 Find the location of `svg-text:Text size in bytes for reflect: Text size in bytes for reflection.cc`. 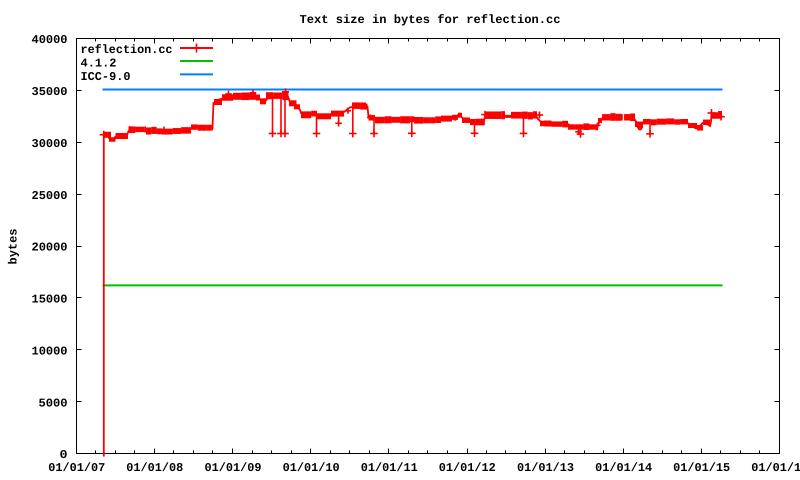

svg-text:Text size in bytes for reflect: Text size in bytes for reflection.cc is located at coordinates (430, 20).